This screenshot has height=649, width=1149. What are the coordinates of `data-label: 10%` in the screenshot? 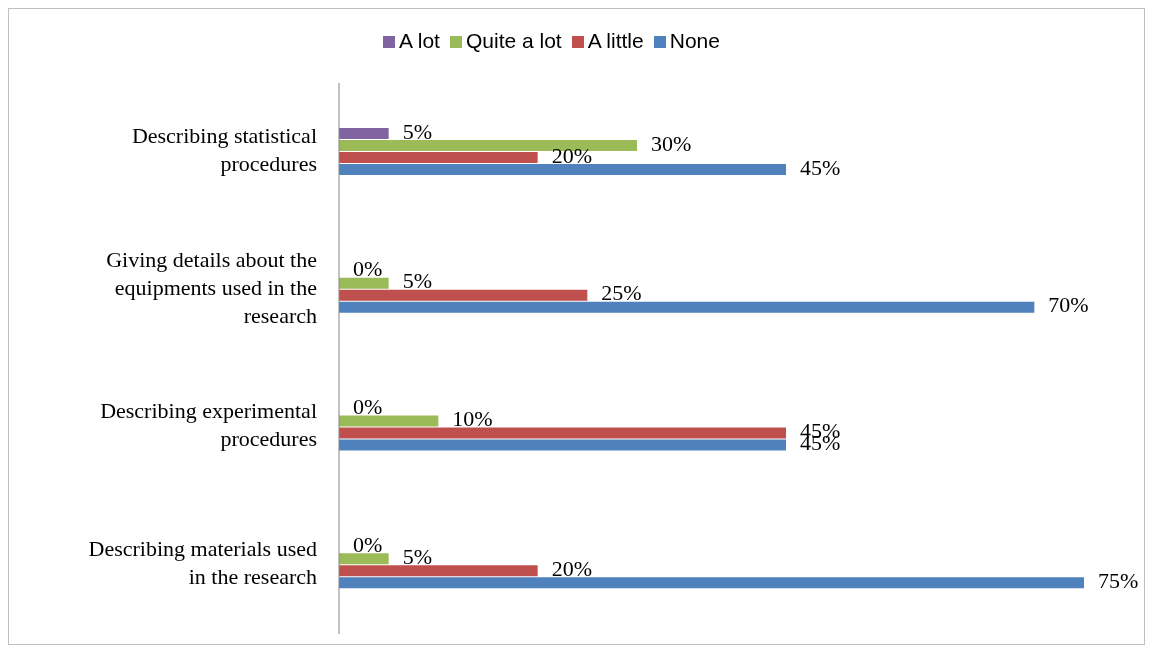 It's located at (472, 419).